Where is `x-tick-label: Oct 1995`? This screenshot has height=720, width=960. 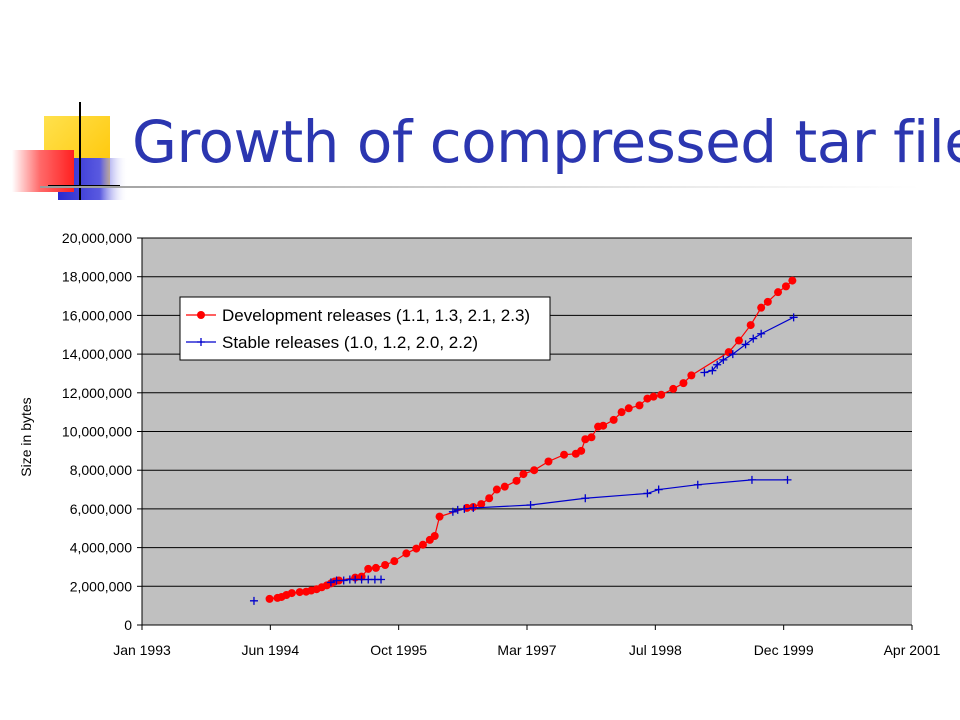
x-tick-label: Oct 1995 is located at coordinates (398, 650).